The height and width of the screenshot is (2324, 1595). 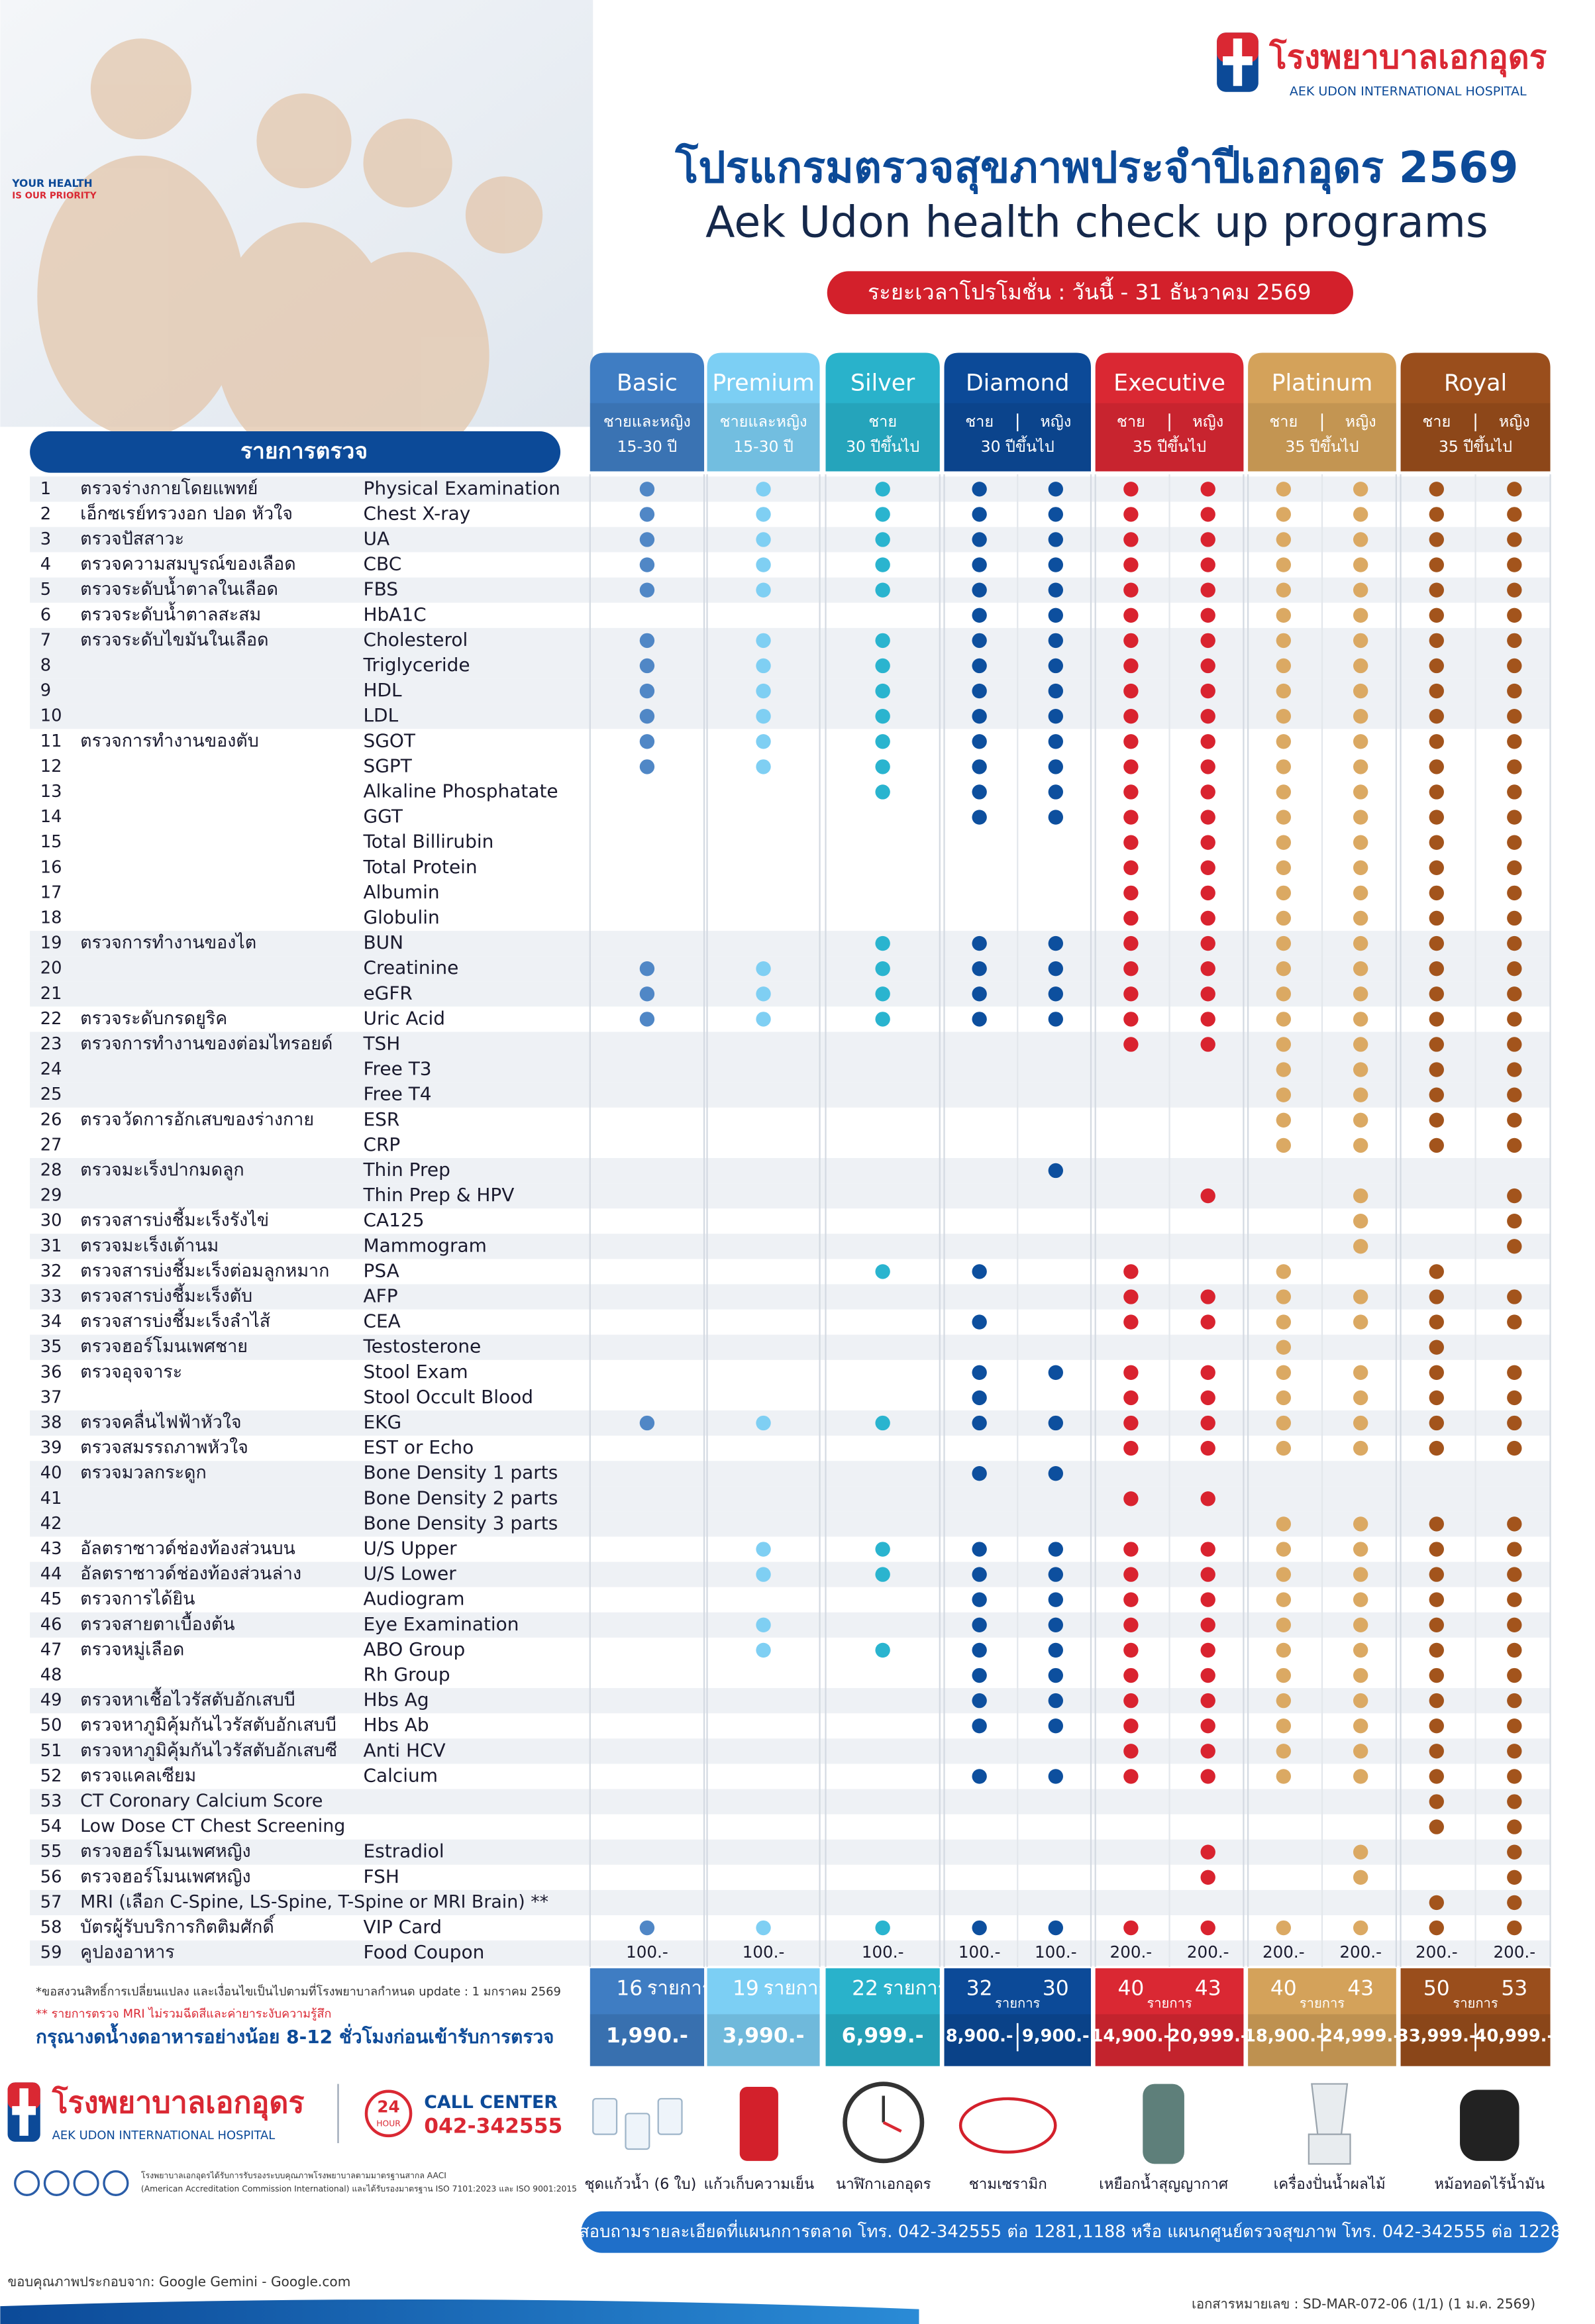 What do you see at coordinates (763, 447) in the screenshot?
I see `program-age: 15-30 ปี` at bounding box center [763, 447].